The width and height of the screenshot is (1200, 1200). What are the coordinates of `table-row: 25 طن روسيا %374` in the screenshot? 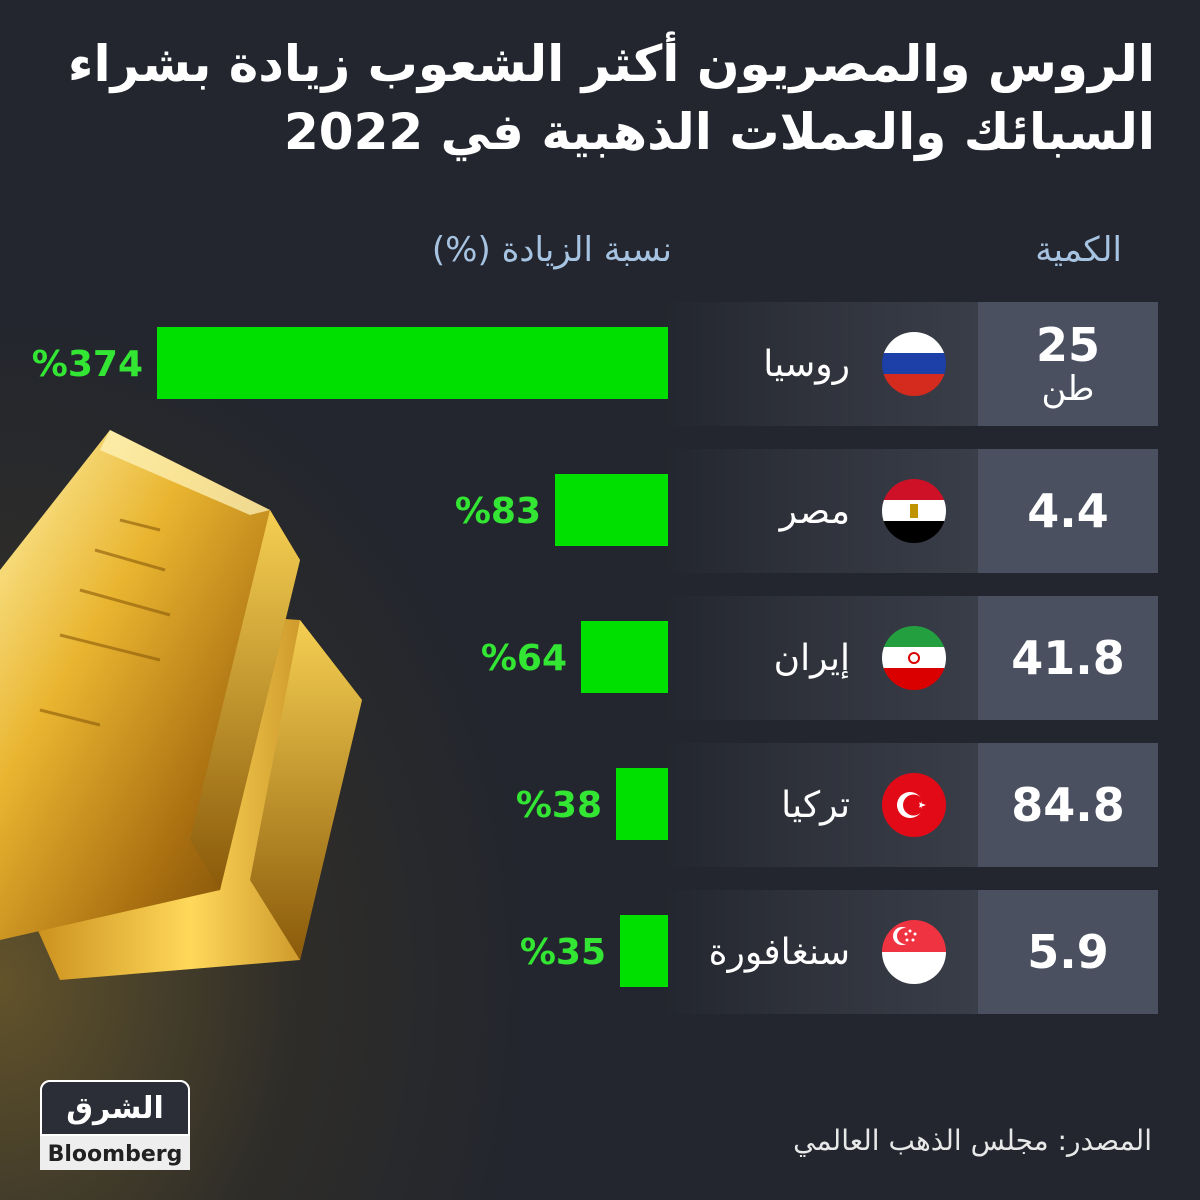 It's located at (600, 364).